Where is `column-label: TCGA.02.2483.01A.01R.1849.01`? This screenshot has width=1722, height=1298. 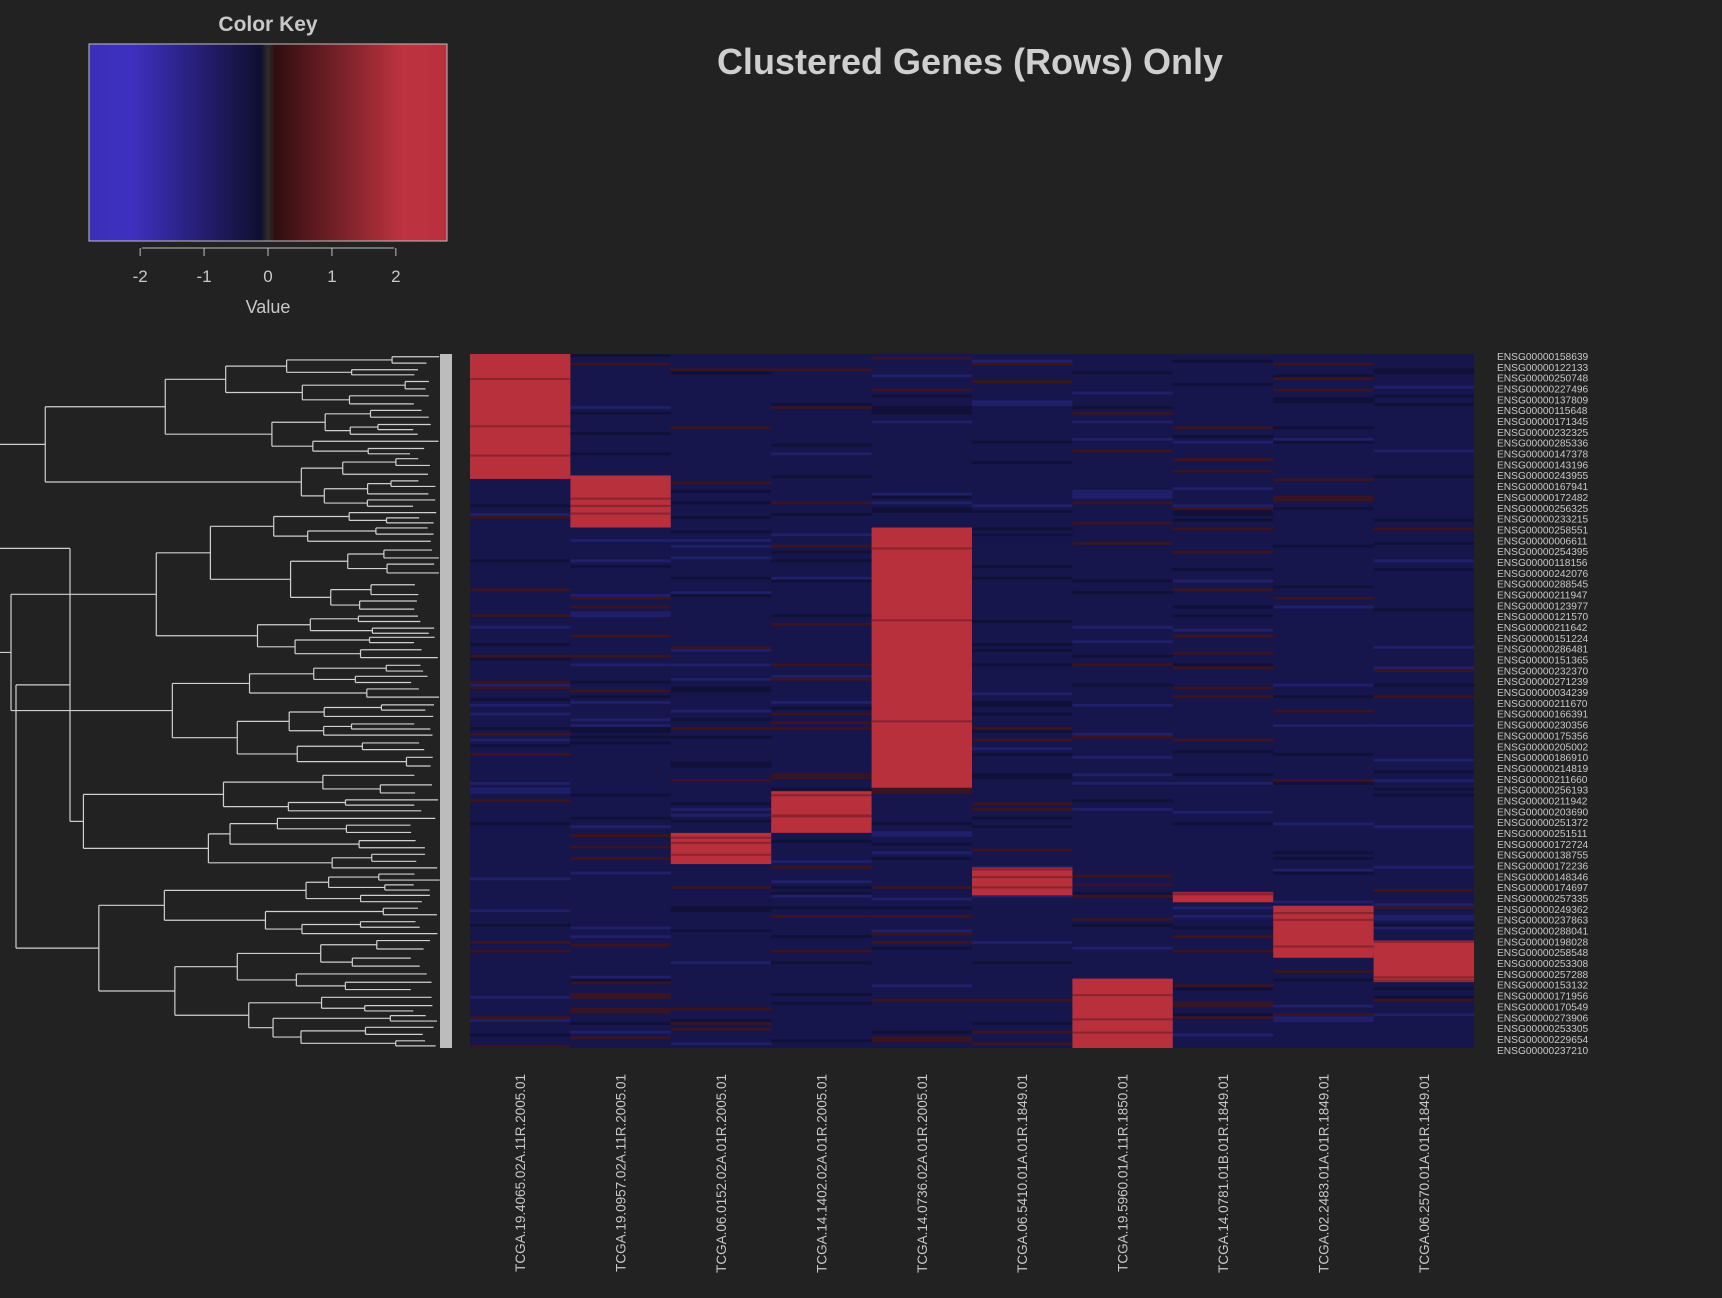 column-label: TCGA.02.2483.01A.01R.1849.01 is located at coordinates (1323, 1173).